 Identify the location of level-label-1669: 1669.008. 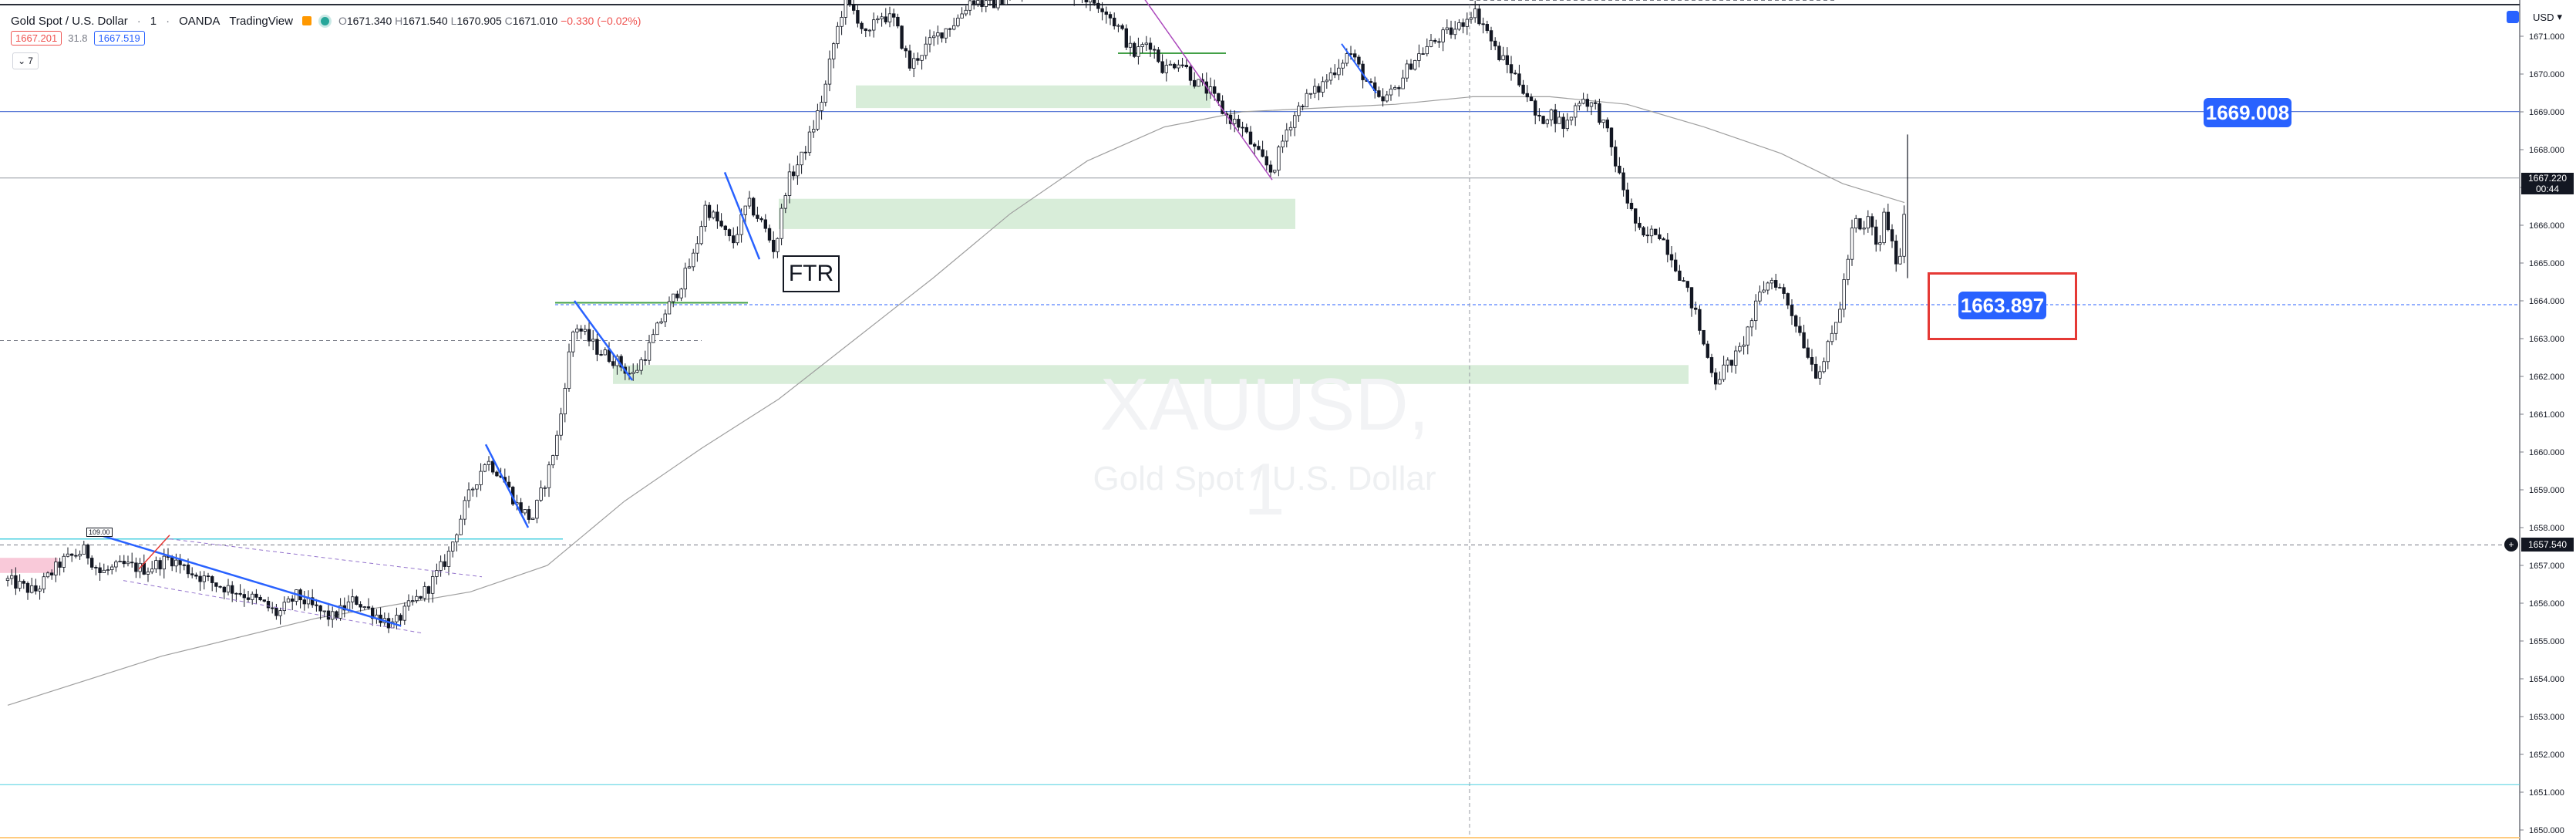
(2247, 113).